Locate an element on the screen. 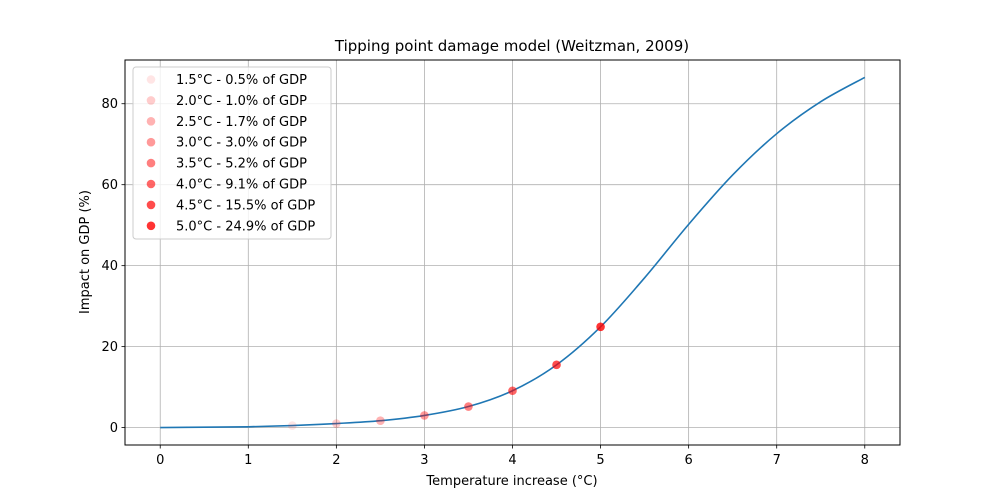  x-tick-label: 7 is located at coordinates (777, 460).